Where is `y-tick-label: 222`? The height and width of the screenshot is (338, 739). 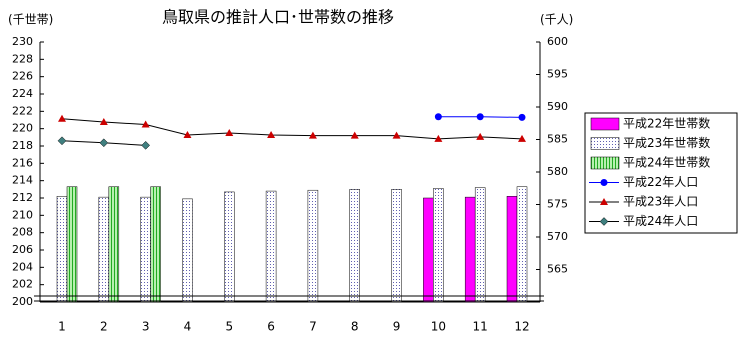
y-tick-label: 222 is located at coordinates (22, 110).